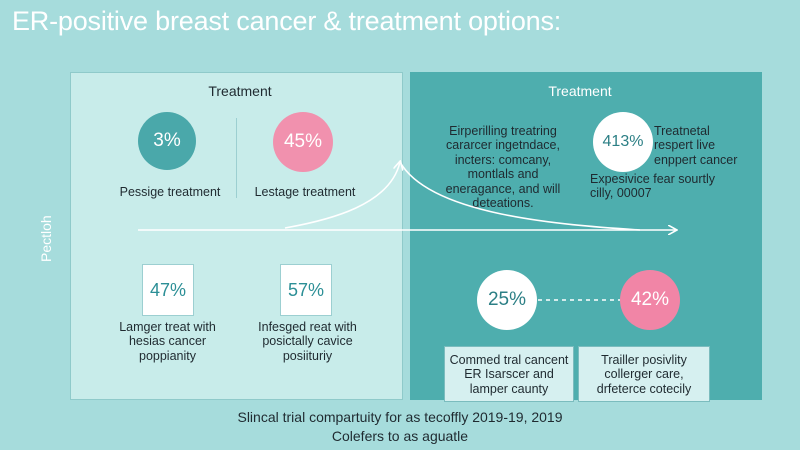  Describe the element at coordinates (644, 360) in the screenshot. I see `caption-line: Trailler posivlity` at that location.